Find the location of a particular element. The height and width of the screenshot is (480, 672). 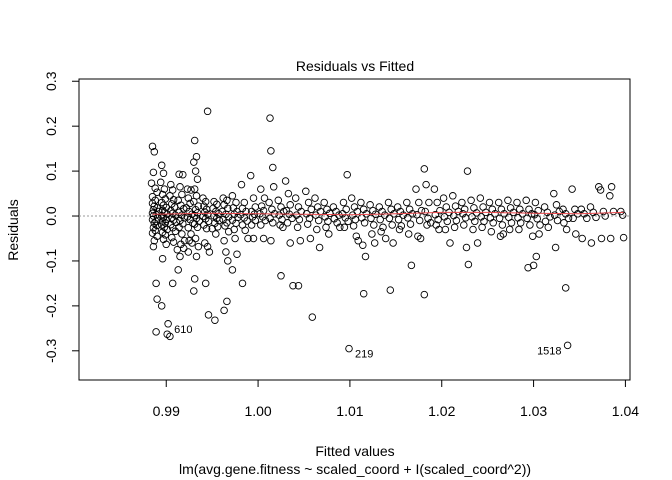

outlier-label: 1518 is located at coordinates (549, 351).